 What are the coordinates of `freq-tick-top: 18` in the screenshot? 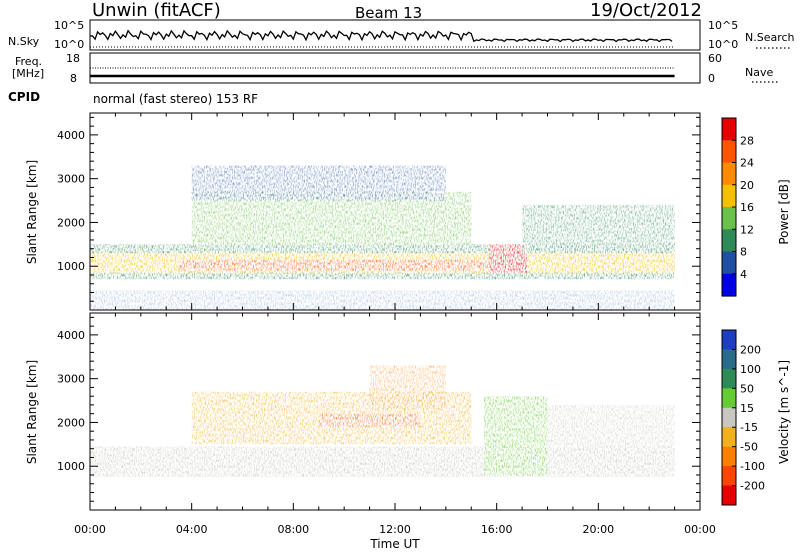 It's located at (73, 58).